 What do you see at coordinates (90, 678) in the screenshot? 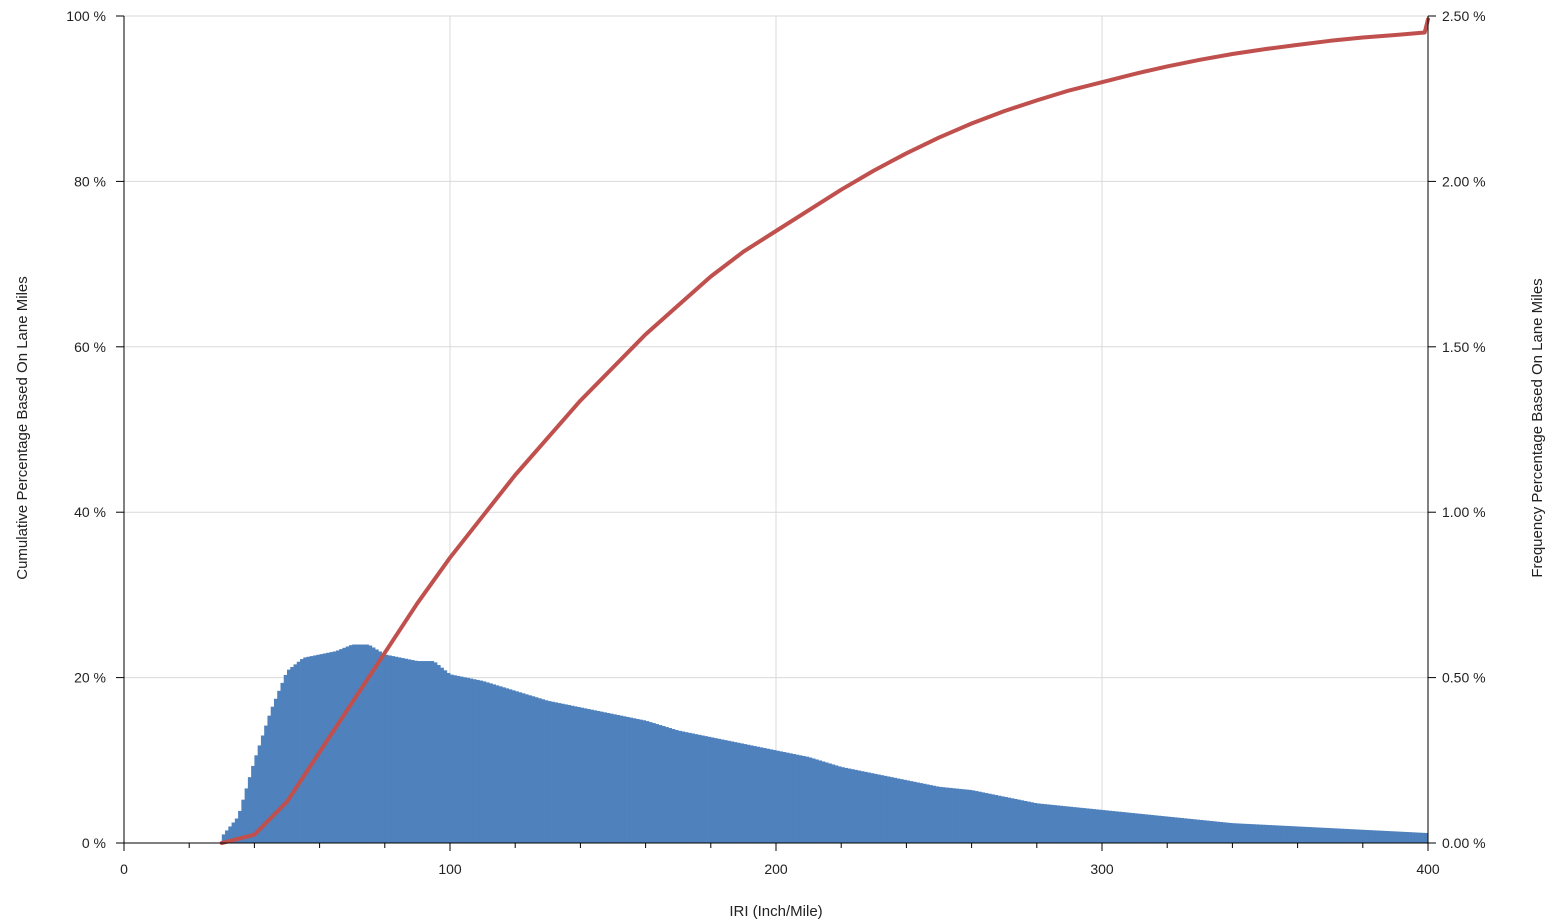
I see `y-left-tick-label: 20 %` at bounding box center [90, 678].